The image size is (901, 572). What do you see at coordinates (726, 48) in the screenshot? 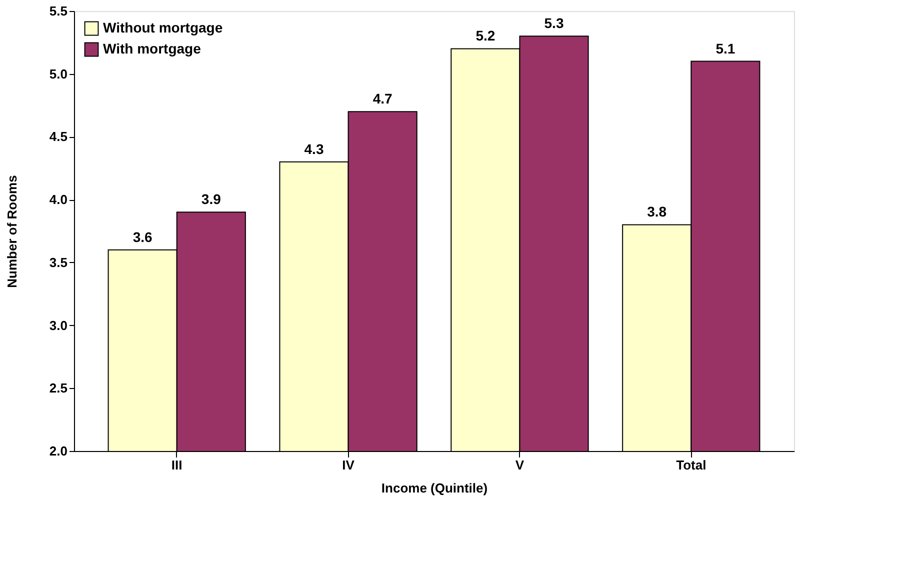
I see `data-label: 5.1` at bounding box center [726, 48].